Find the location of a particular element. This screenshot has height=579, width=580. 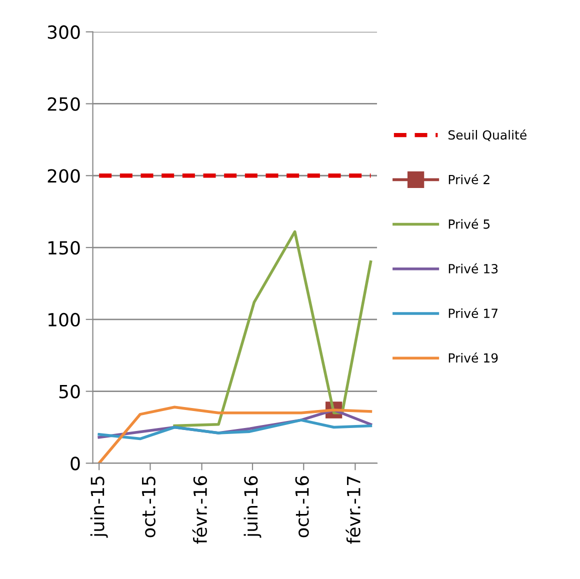

x-tick-label: févr.-16 is located at coordinates (200, 510).